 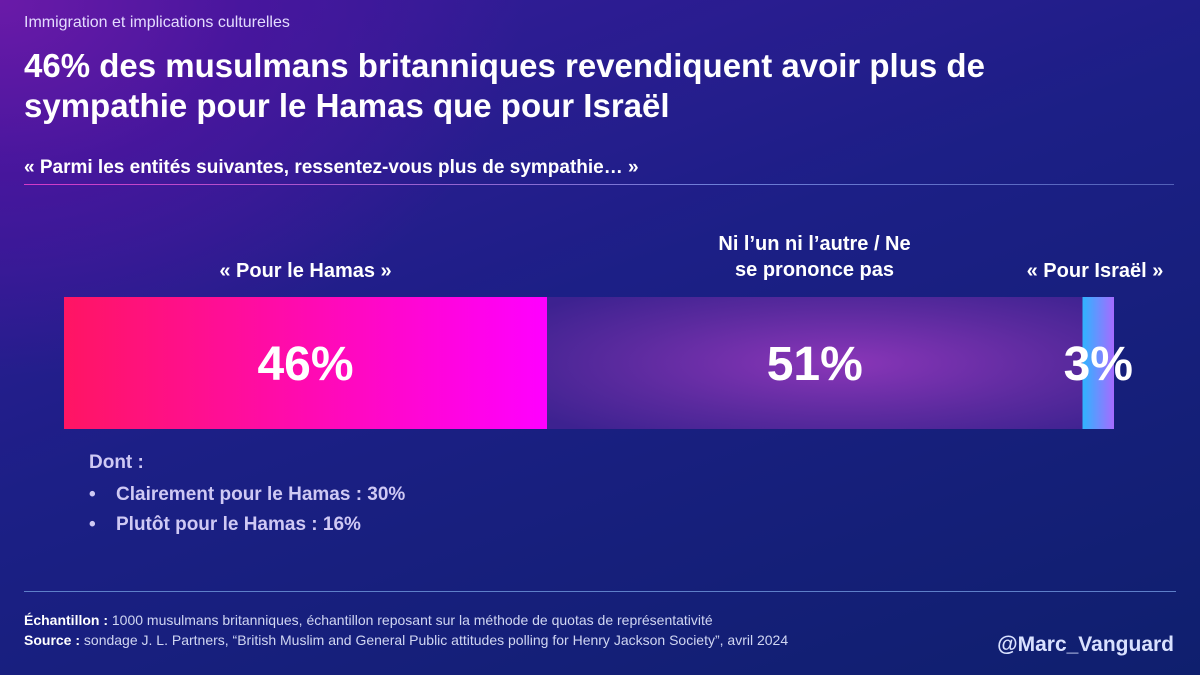 I want to click on category-label-neither-line1: Ni l’un ni l’autre / Ne, so click(x=814, y=244).